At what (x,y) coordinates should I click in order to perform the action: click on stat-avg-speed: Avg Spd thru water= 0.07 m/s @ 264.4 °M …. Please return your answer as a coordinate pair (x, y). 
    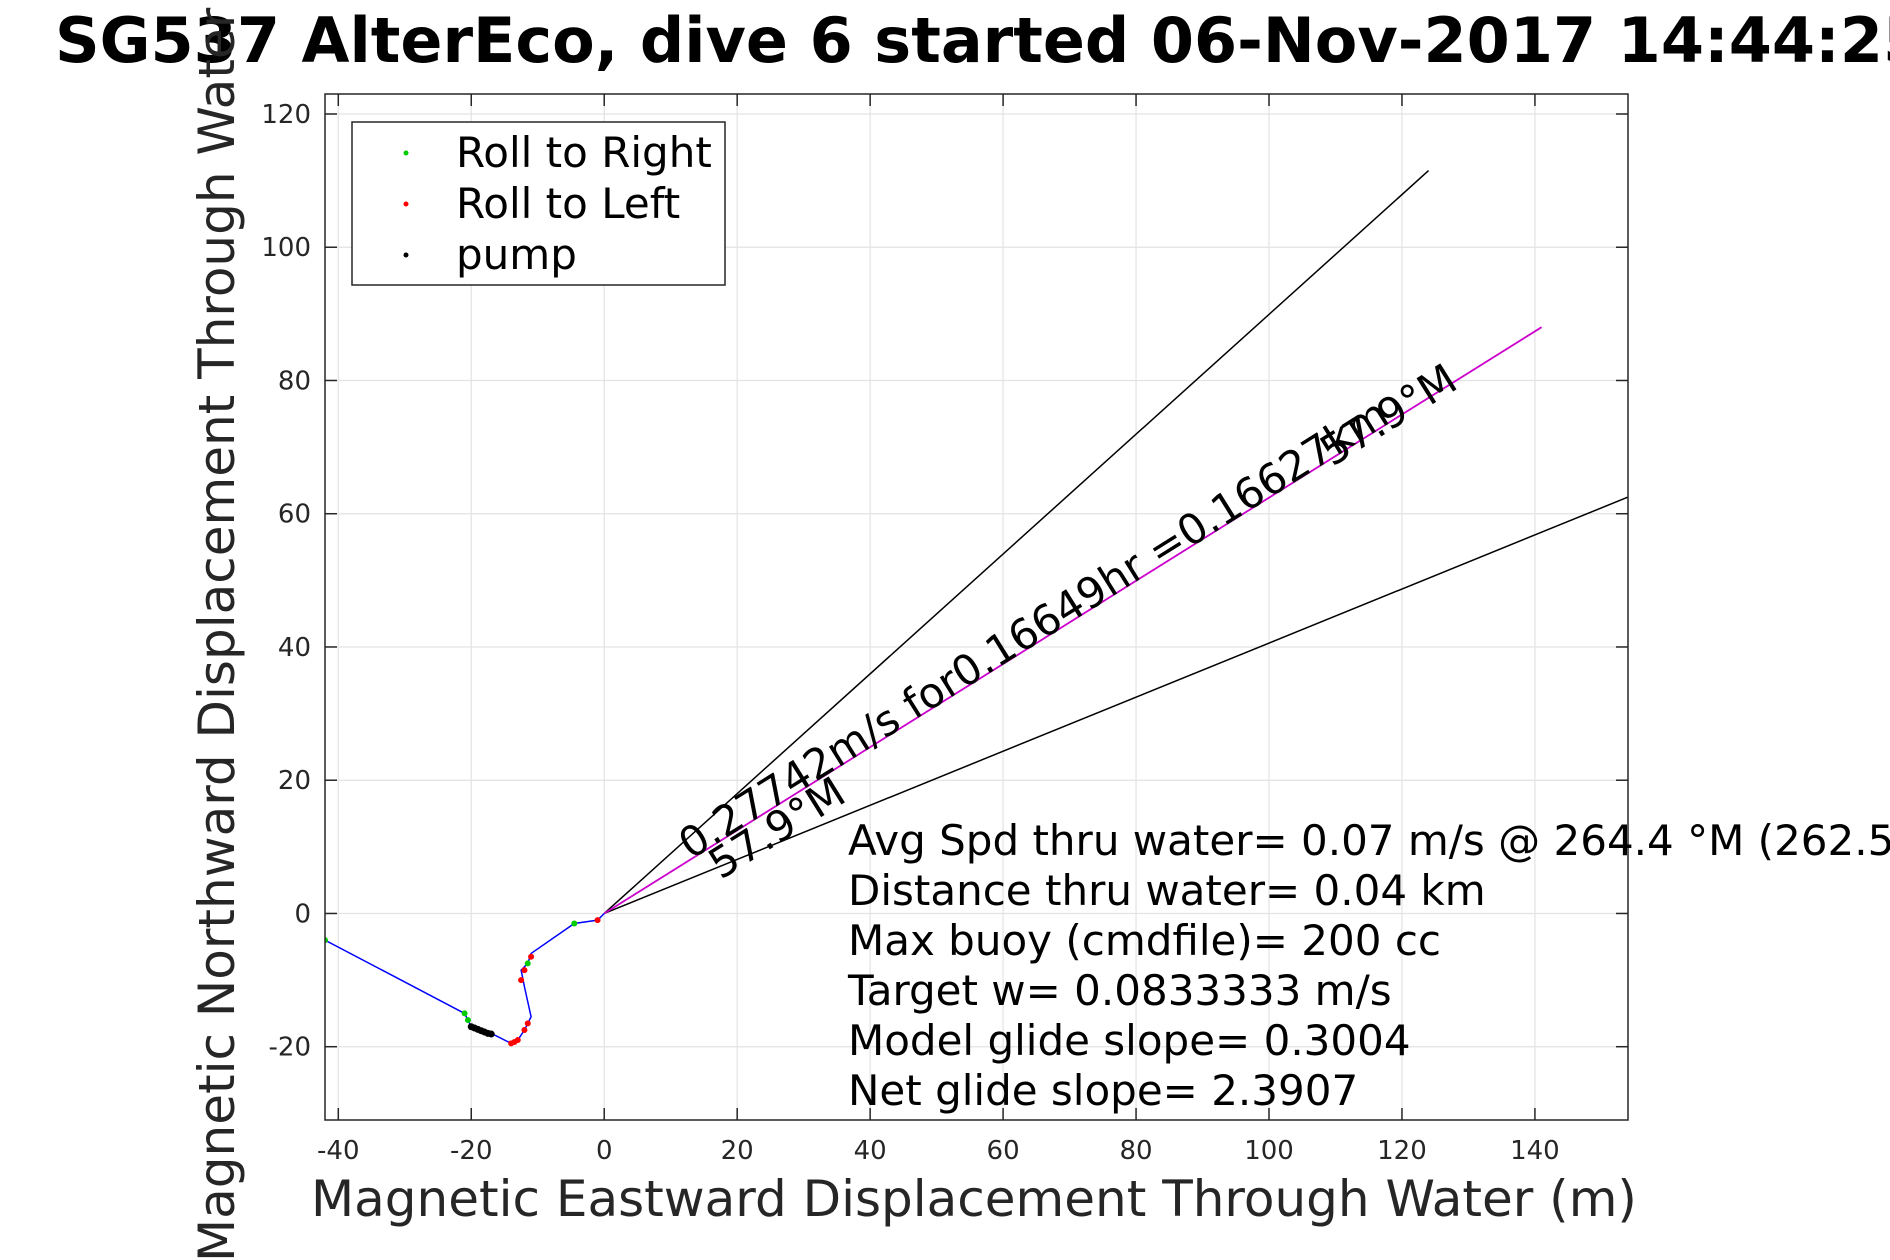
    Looking at the image, I should click on (1369, 840).